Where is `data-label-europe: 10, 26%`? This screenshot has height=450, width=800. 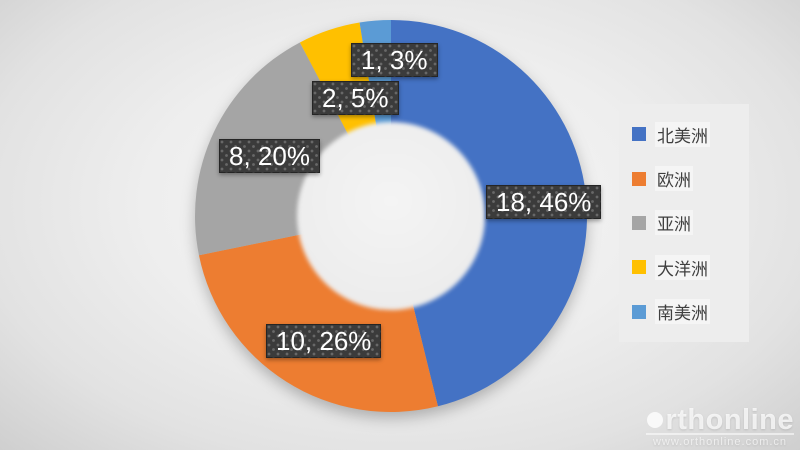
data-label-europe: 10, 26% is located at coordinates (324, 341).